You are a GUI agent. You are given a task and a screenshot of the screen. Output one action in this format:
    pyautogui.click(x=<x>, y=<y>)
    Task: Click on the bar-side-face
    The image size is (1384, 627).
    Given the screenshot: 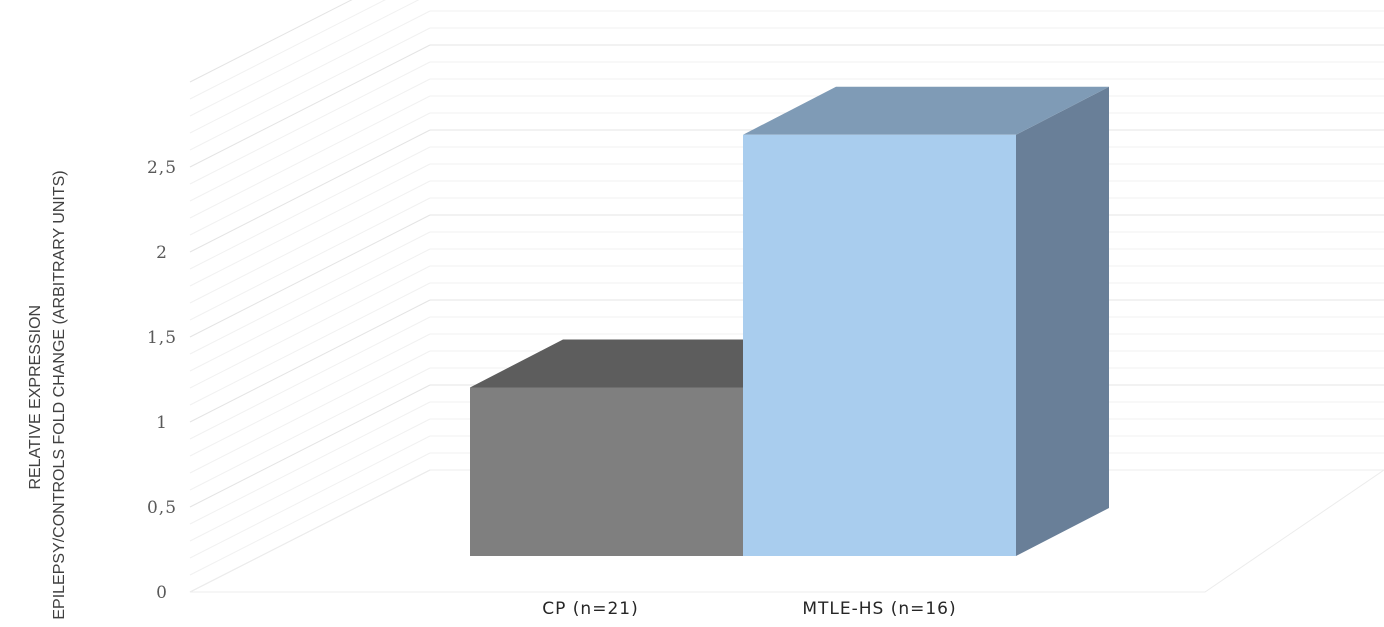 What is the action you would take?
    pyautogui.click(x=1062, y=321)
    